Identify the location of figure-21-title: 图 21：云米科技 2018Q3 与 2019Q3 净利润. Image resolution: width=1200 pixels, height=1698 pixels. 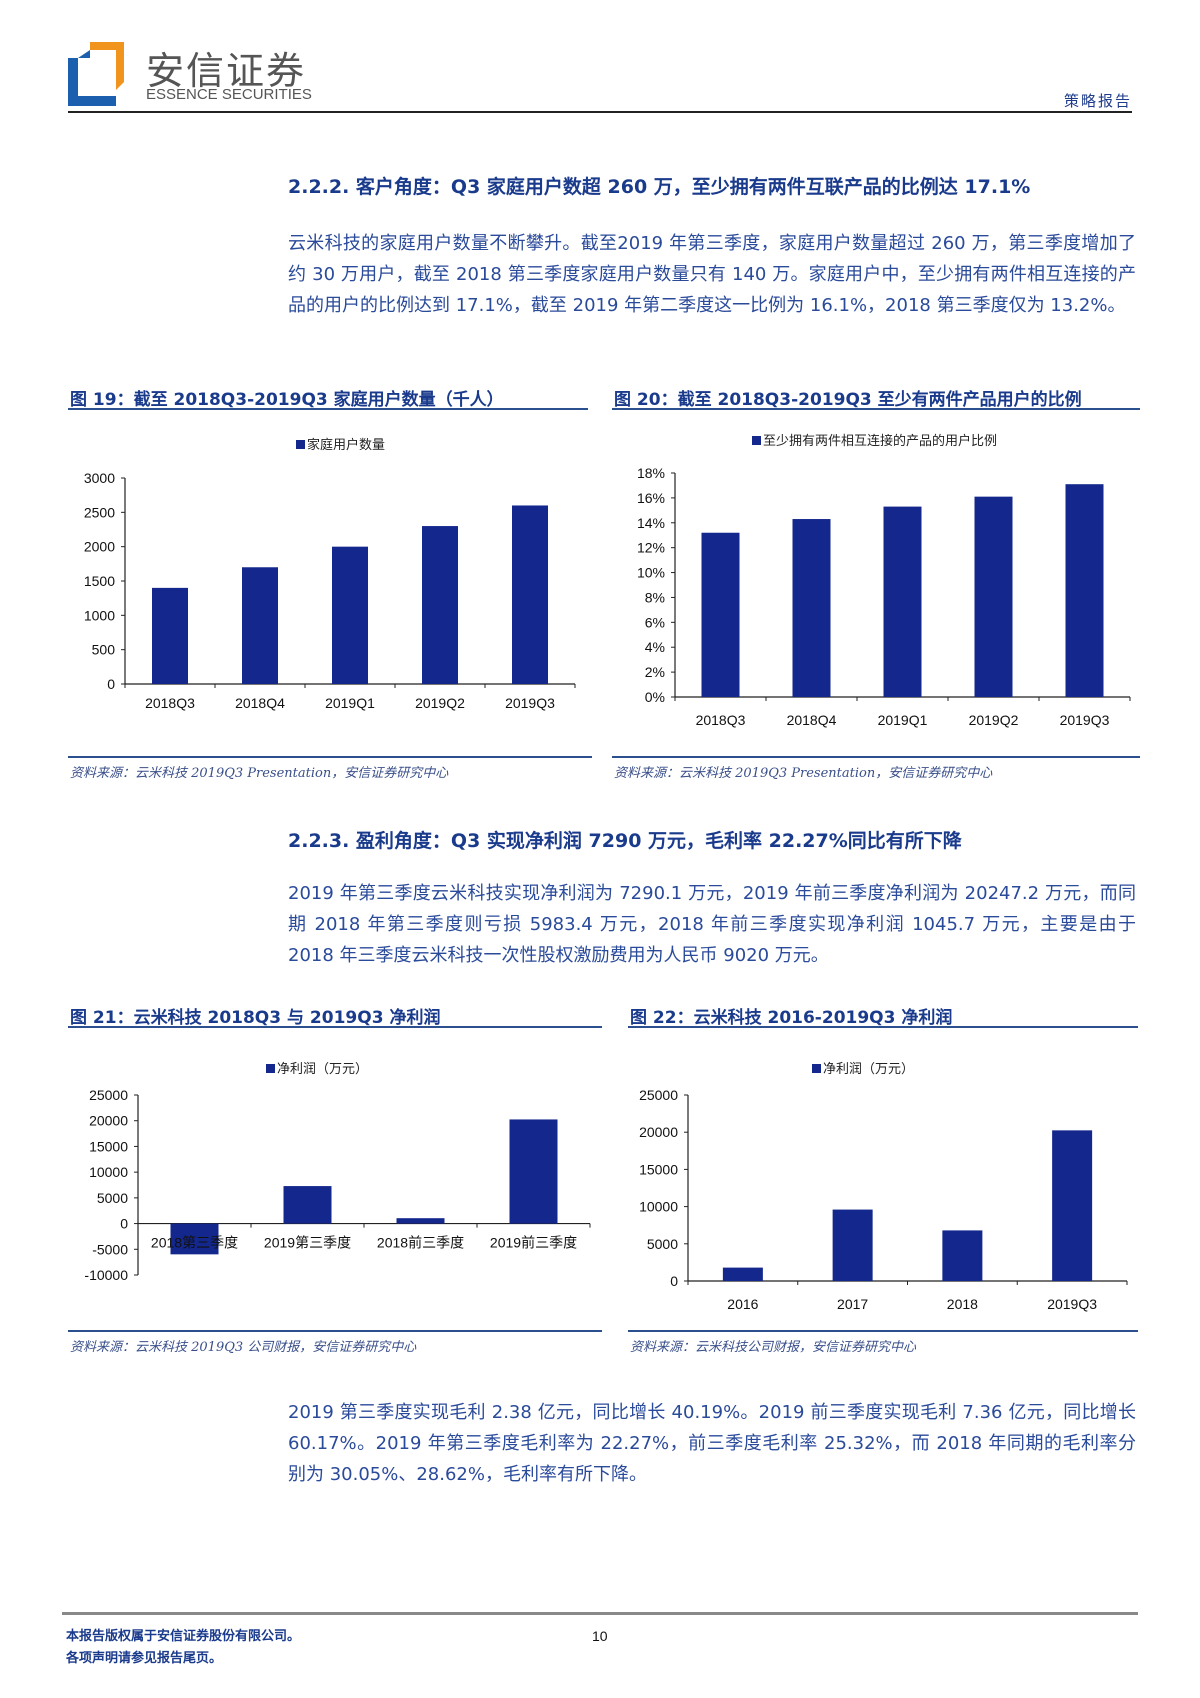
(255, 1018).